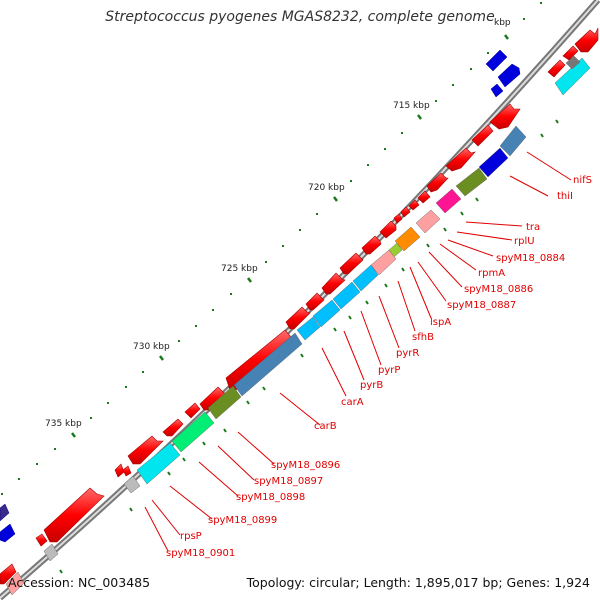 The width and height of the screenshot is (600, 600). I want to click on gene-label-thiI: thiI, so click(565, 196).